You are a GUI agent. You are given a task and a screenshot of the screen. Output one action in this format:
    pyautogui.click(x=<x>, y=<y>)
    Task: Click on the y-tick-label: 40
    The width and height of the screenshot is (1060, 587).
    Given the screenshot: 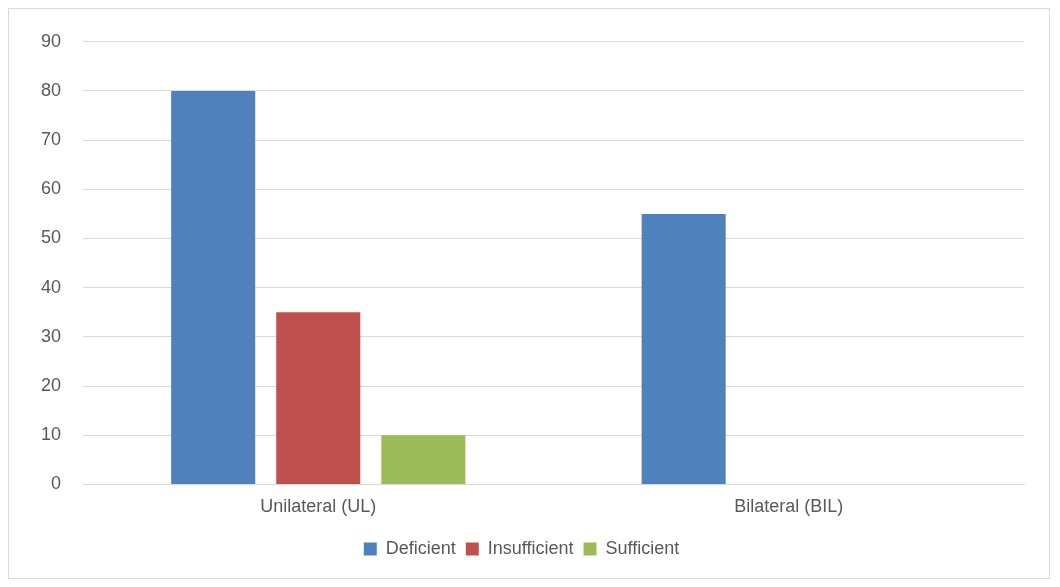 What is the action you would take?
    pyautogui.click(x=51, y=286)
    